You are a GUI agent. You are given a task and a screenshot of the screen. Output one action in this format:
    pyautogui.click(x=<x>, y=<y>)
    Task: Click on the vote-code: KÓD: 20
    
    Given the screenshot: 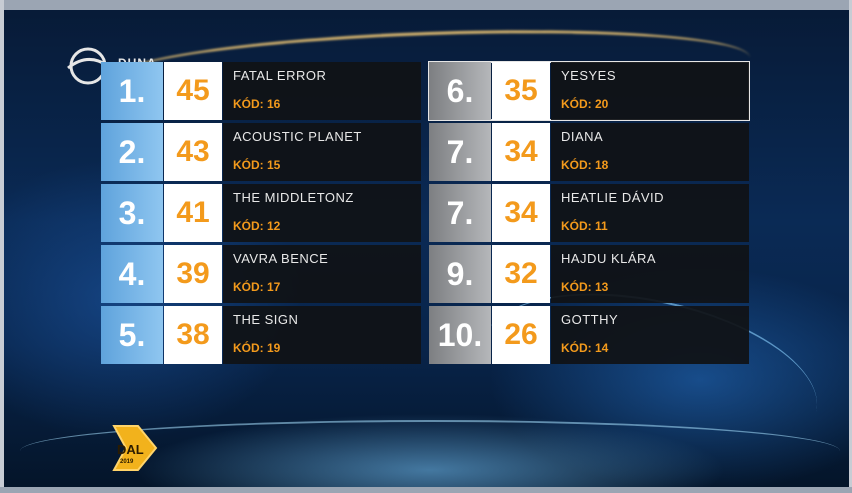 What is the action you would take?
    pyautogui.click(x=585, y=104)
    